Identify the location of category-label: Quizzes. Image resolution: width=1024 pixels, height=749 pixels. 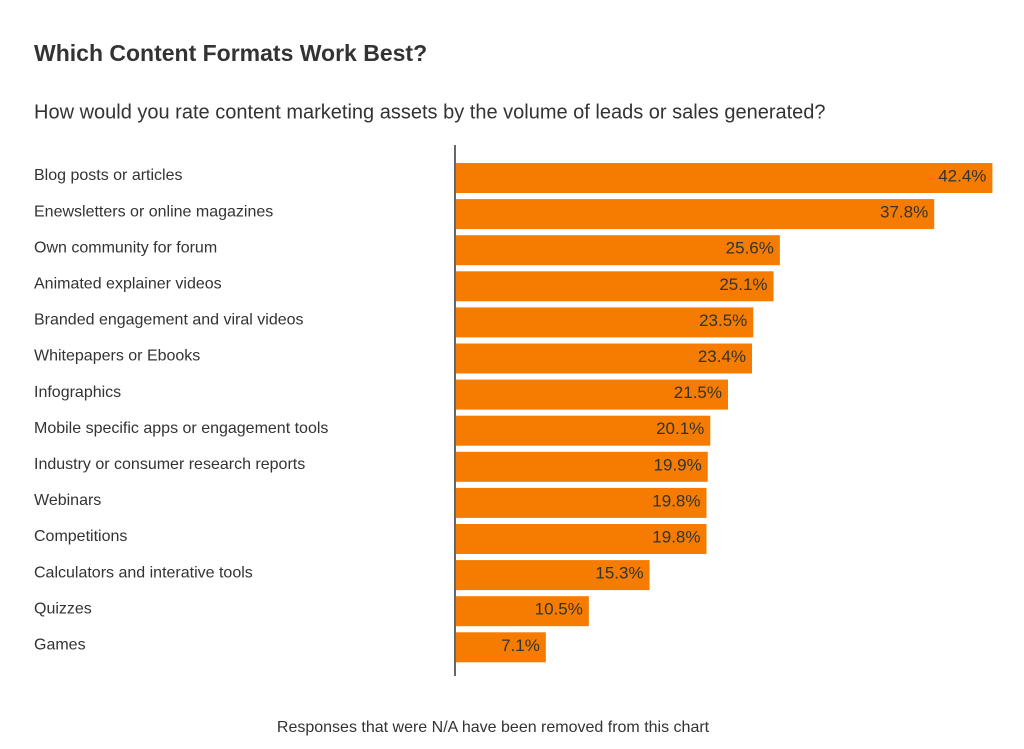
(63, 608).